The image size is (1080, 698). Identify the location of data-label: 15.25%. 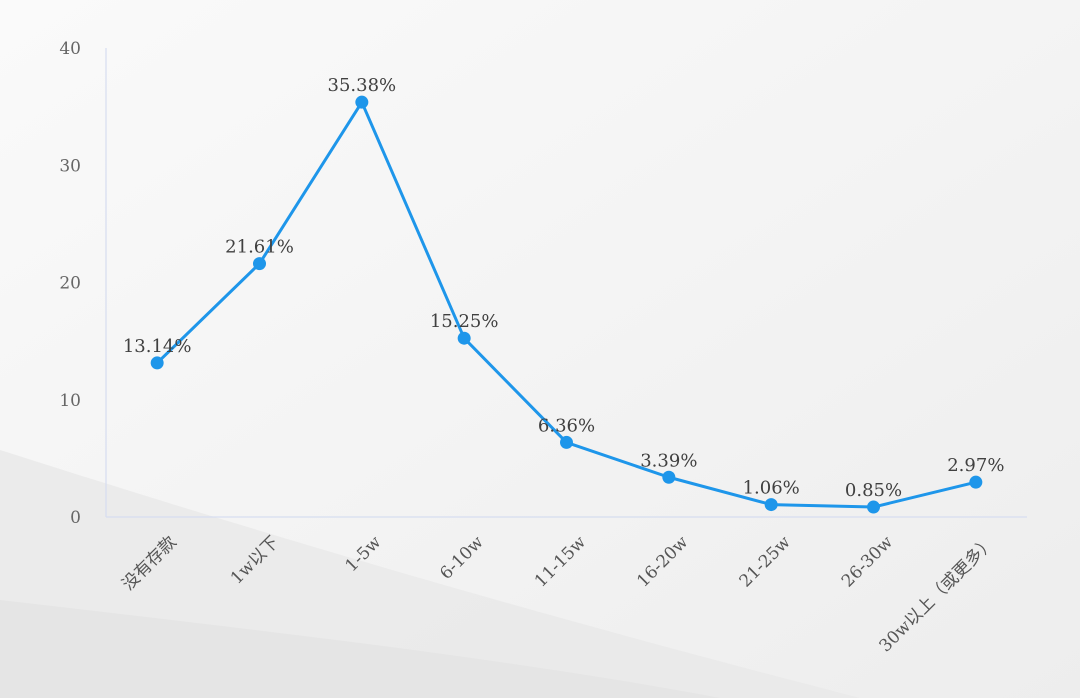
(464, 321).